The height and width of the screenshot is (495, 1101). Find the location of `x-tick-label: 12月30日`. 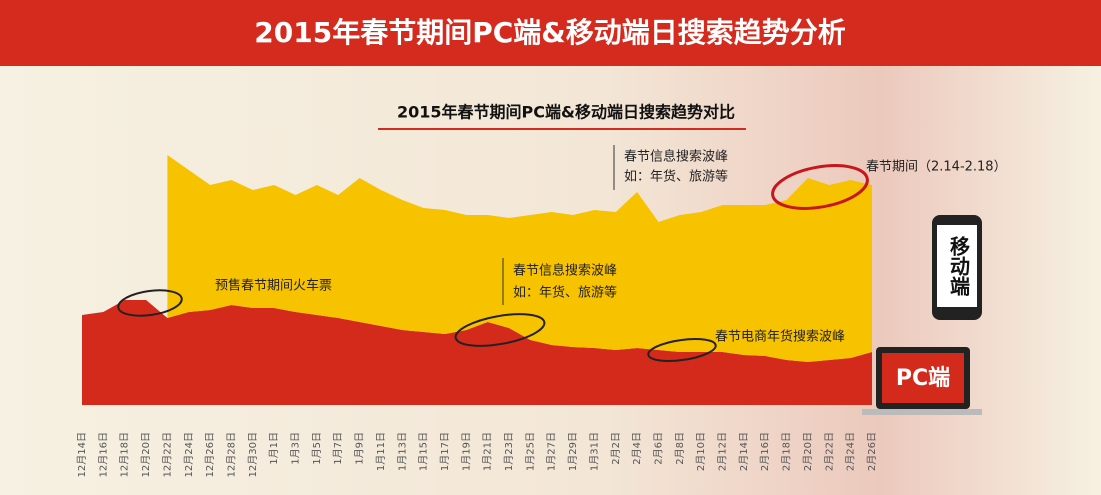

x-tick-label: 12月30日 is located at coordinates (253, 454).